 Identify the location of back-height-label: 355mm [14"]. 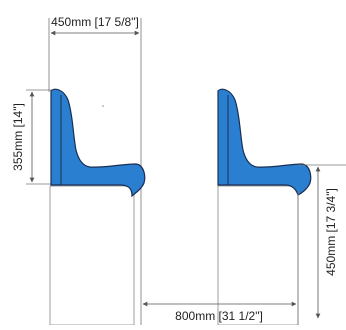
(18, 137).